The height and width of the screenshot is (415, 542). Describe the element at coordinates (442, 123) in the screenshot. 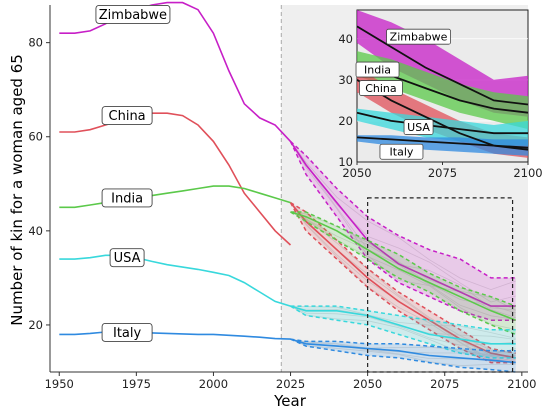

I see `inset-median-line-usa` at that location.